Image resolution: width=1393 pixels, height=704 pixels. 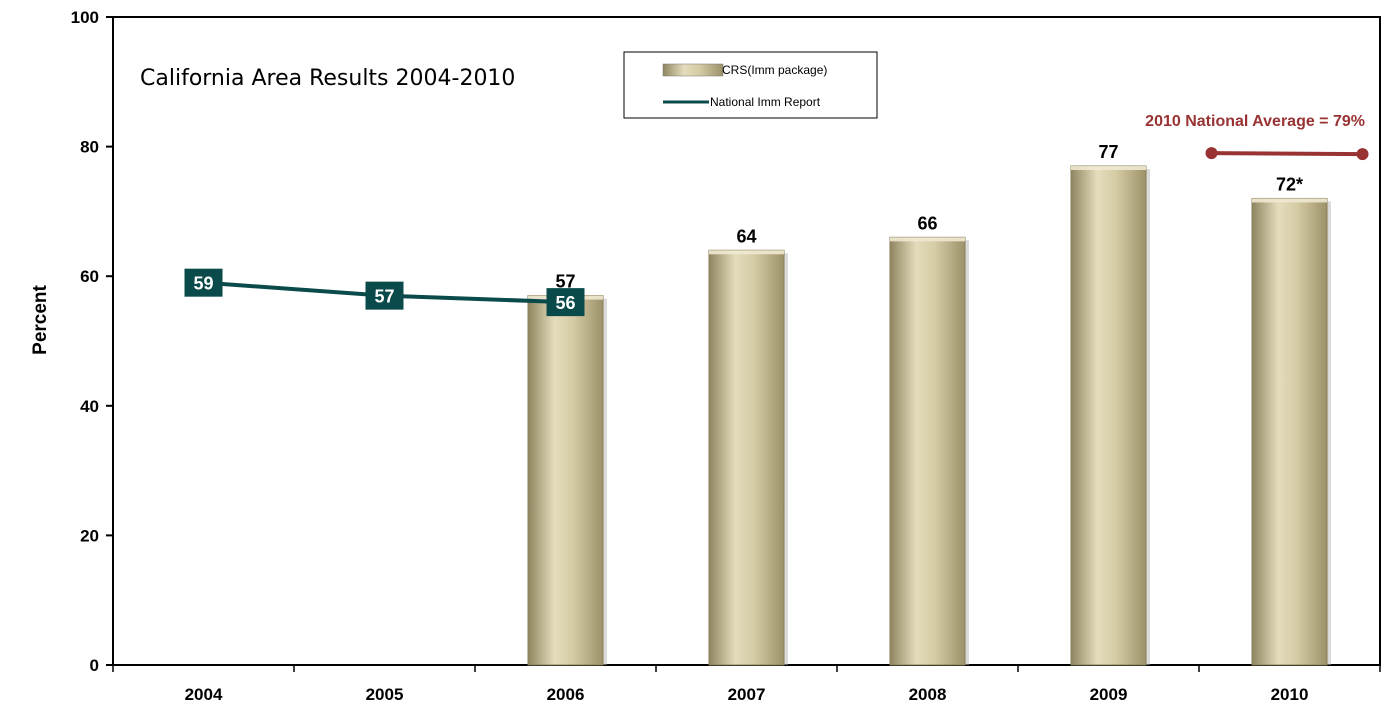 What do you see at coordinates (928, 694) in the screenshot?
I see `x-tick-label: 2008` at bounding box center [928, 694].